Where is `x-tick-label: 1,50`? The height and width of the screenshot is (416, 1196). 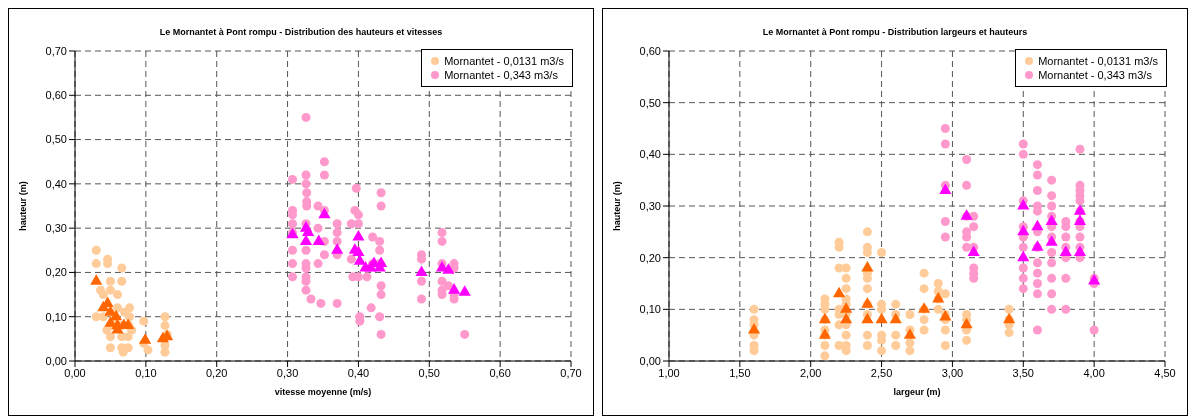
x-tick-label: 1,50 is located at coordinates (740, 372).